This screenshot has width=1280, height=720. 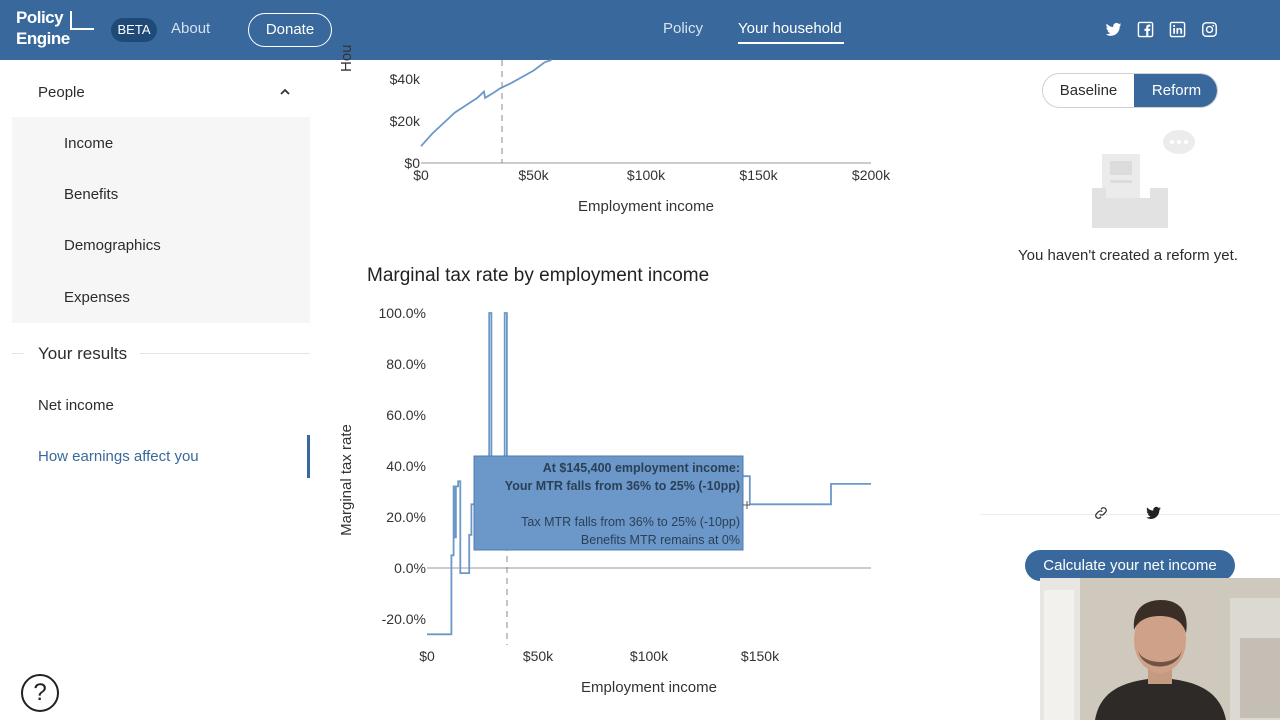 I want to click on policyengine-logo: Policy Engine, so click(x=56, y=29).